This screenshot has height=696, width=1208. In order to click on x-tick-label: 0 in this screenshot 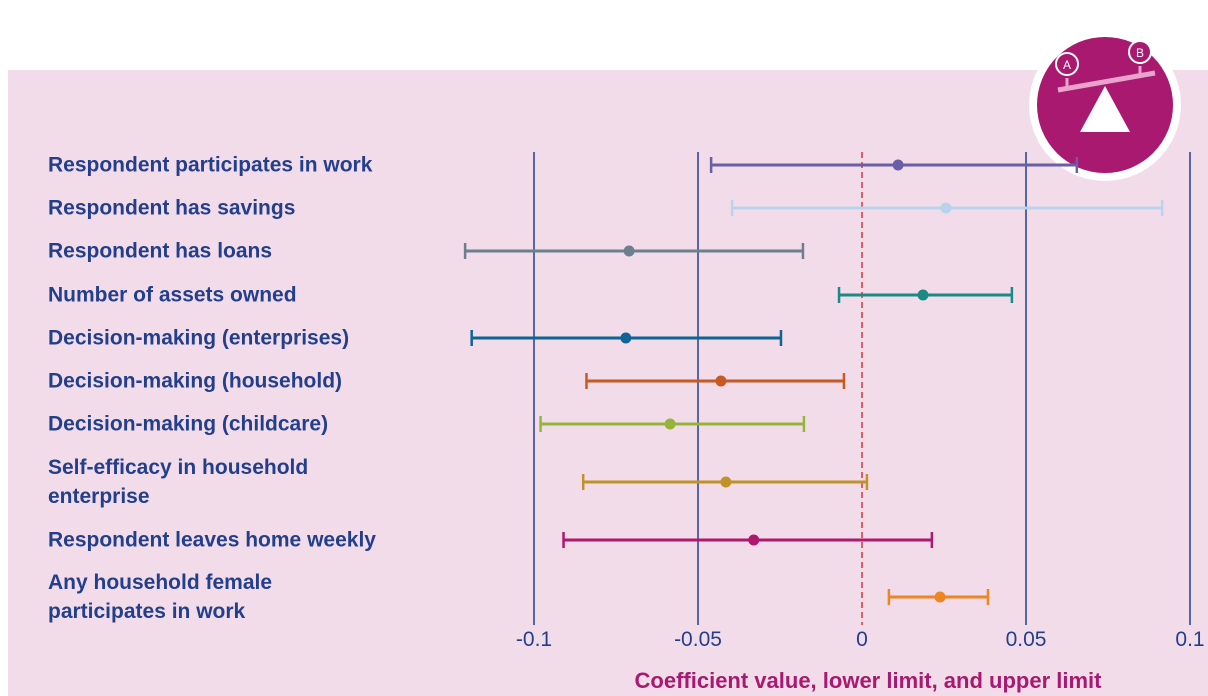, I will do `click(862, 639)`.